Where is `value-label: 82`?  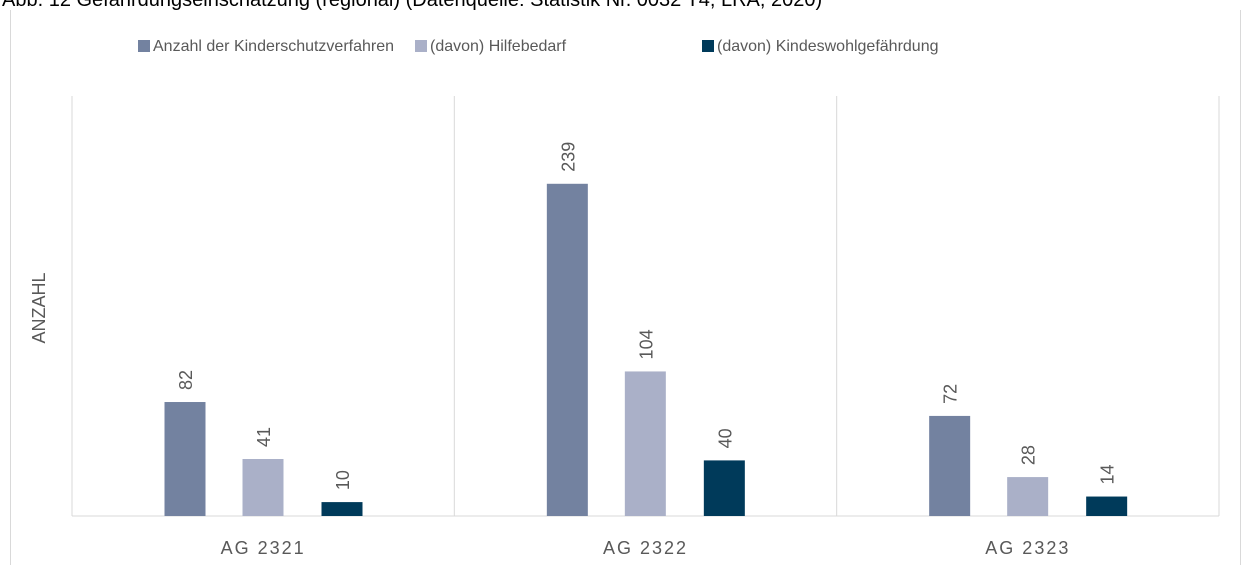 value-label: 82 is located at coordinates (186, 380).